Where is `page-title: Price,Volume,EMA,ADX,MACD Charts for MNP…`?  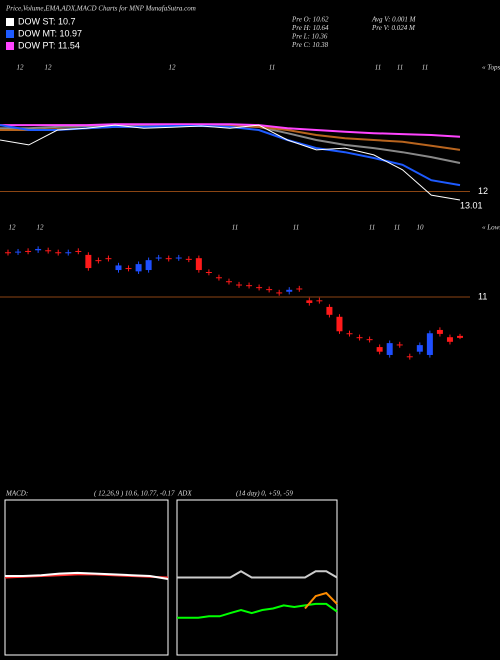 page-title: Price,Volume,EMA,ADX,MACD Charts for MNP… is located at coordinates (100, 9).